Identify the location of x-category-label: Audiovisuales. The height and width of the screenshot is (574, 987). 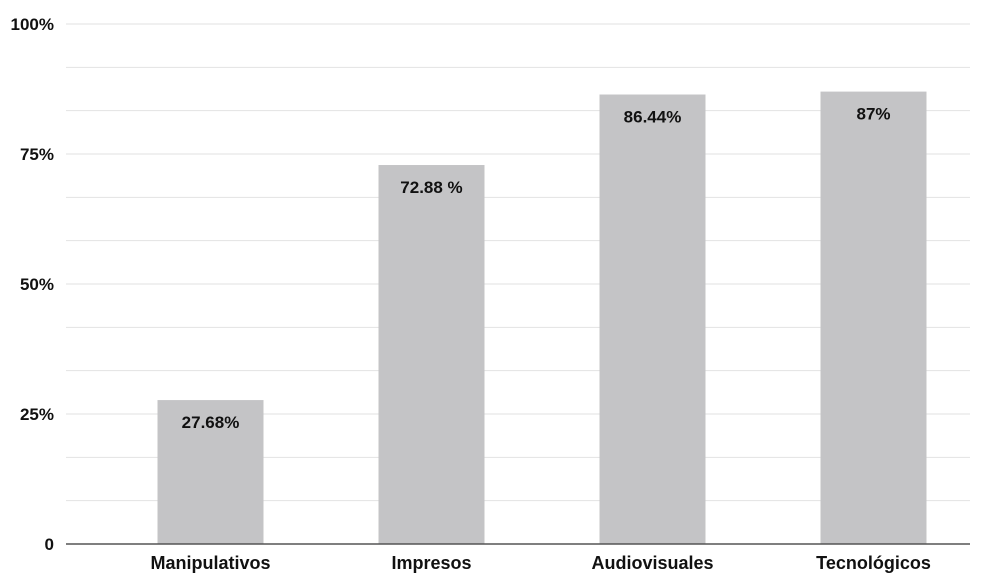
(652, 563).